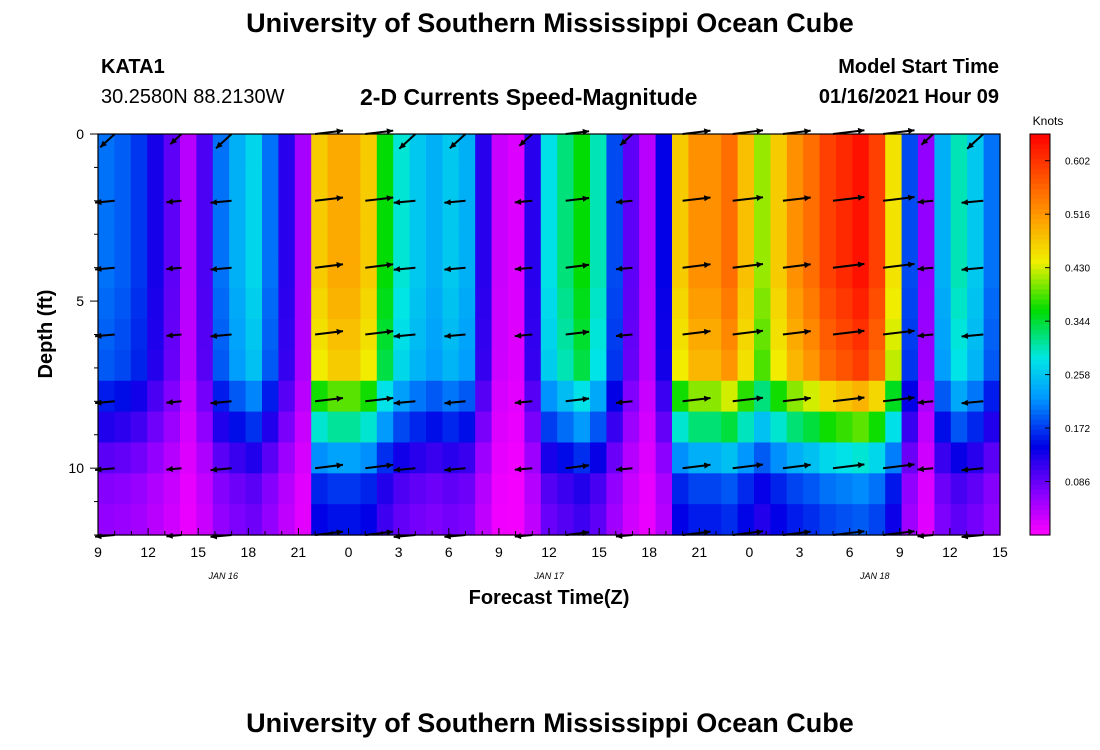 The height and width of the screenshot is (750, 1100). I want to click on colorbar-tick-label: 0.430, so click(1077, 269).